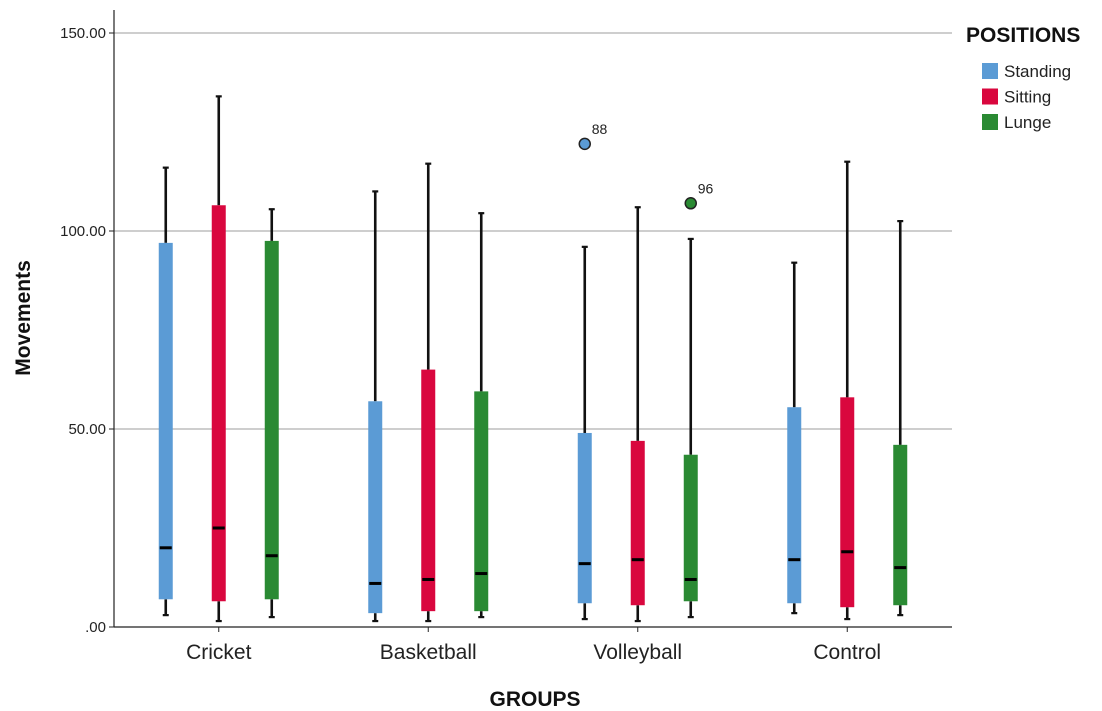 The width and height of the screenshot is (1102, 711). I want to click on legend-items: Standing Sitting Lunge, so click(1026, 97).